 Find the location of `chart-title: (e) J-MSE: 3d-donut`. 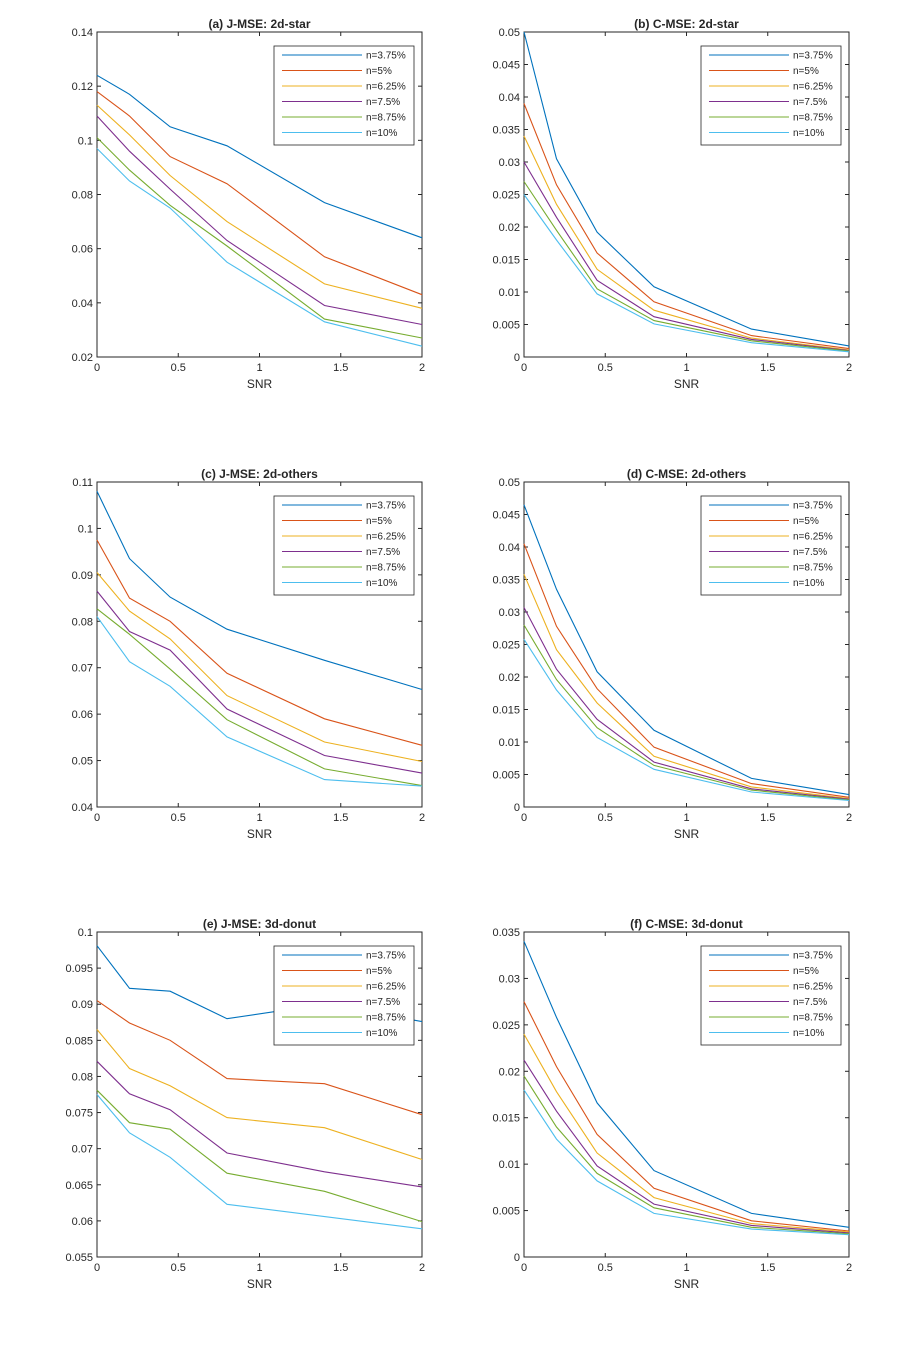

chart-title: (e) J-MSE: 3d-donut is located at coordinates (259, 924).